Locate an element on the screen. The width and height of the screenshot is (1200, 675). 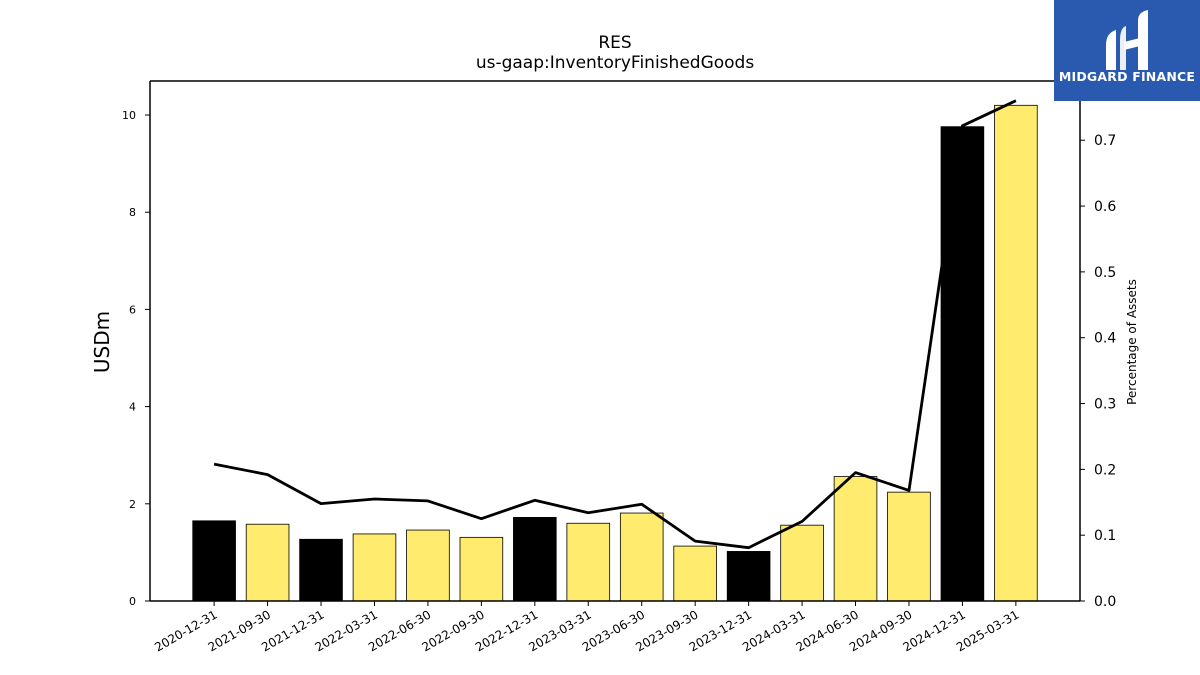
y-tick-label: 6 is located at coordinates (132, 309).